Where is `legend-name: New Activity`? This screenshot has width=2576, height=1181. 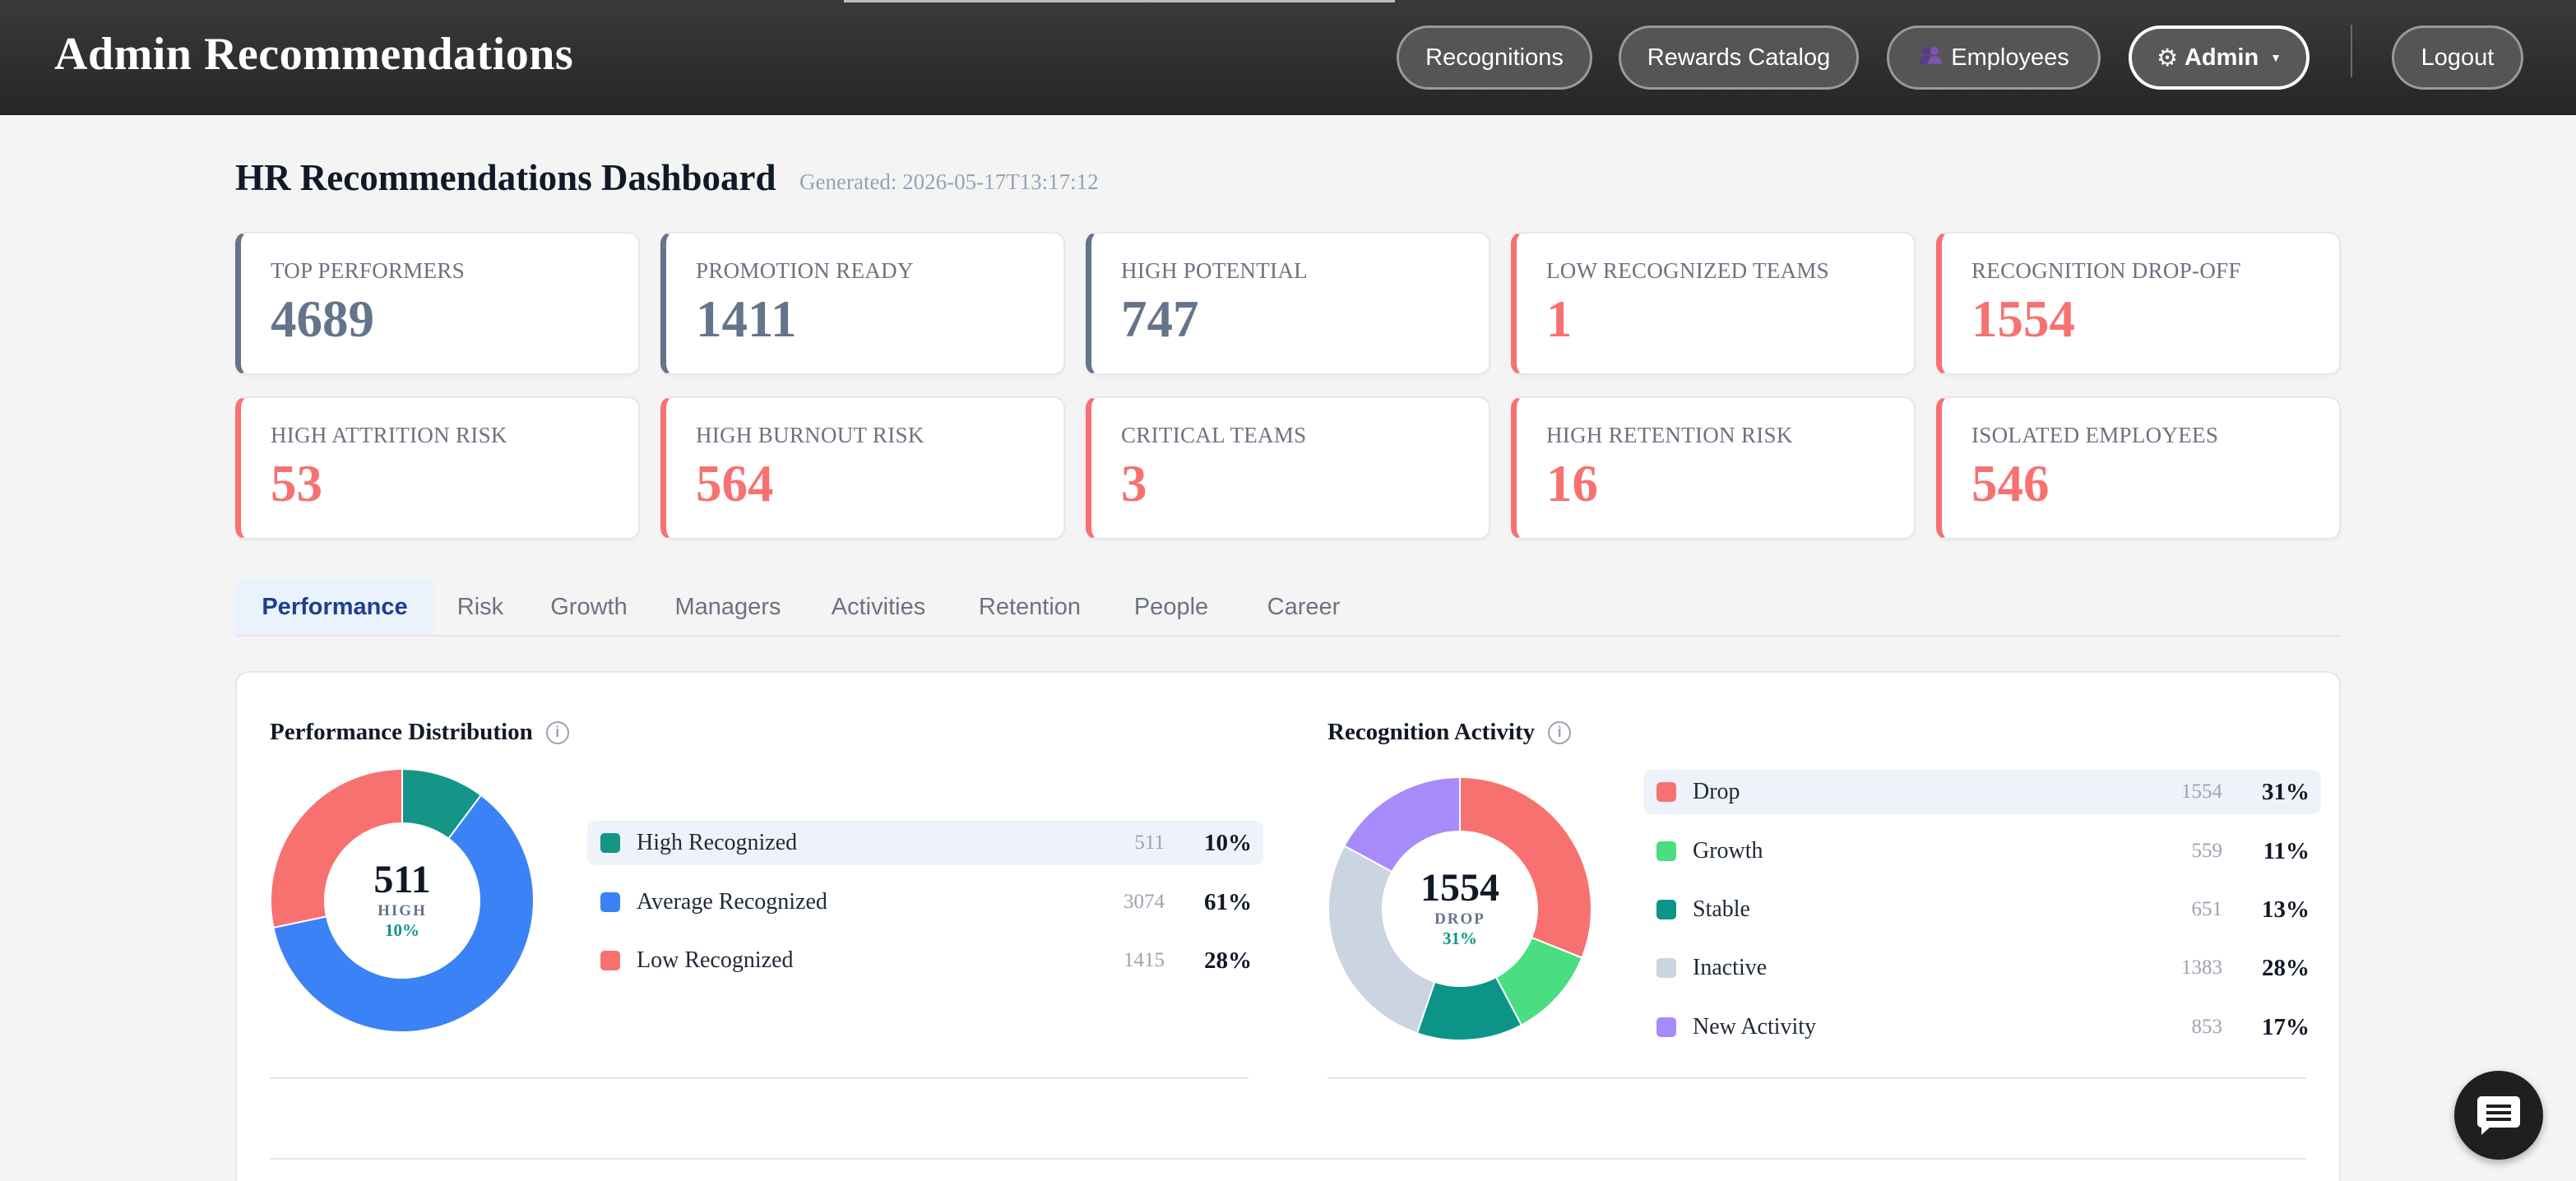
legend-name: New Activity is located at coordinates (1755, 1027).